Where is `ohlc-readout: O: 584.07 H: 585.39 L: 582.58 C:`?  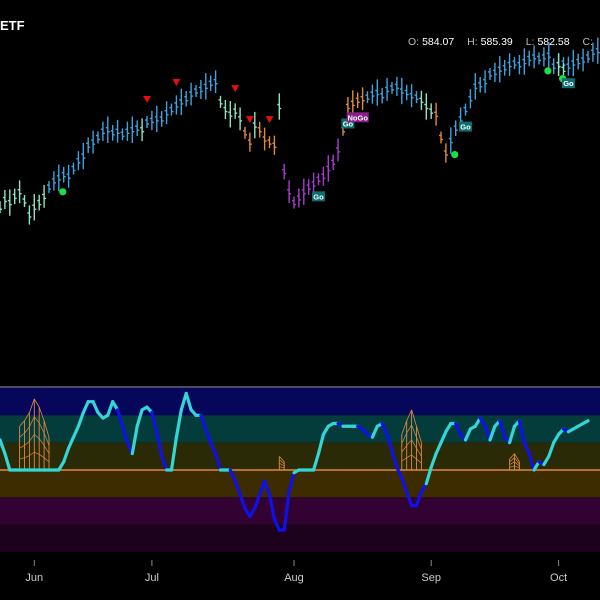
ohlc-readout: O: 584.07 H: 585.39 L: 582.58 C: is located at coordinates (497, 42).